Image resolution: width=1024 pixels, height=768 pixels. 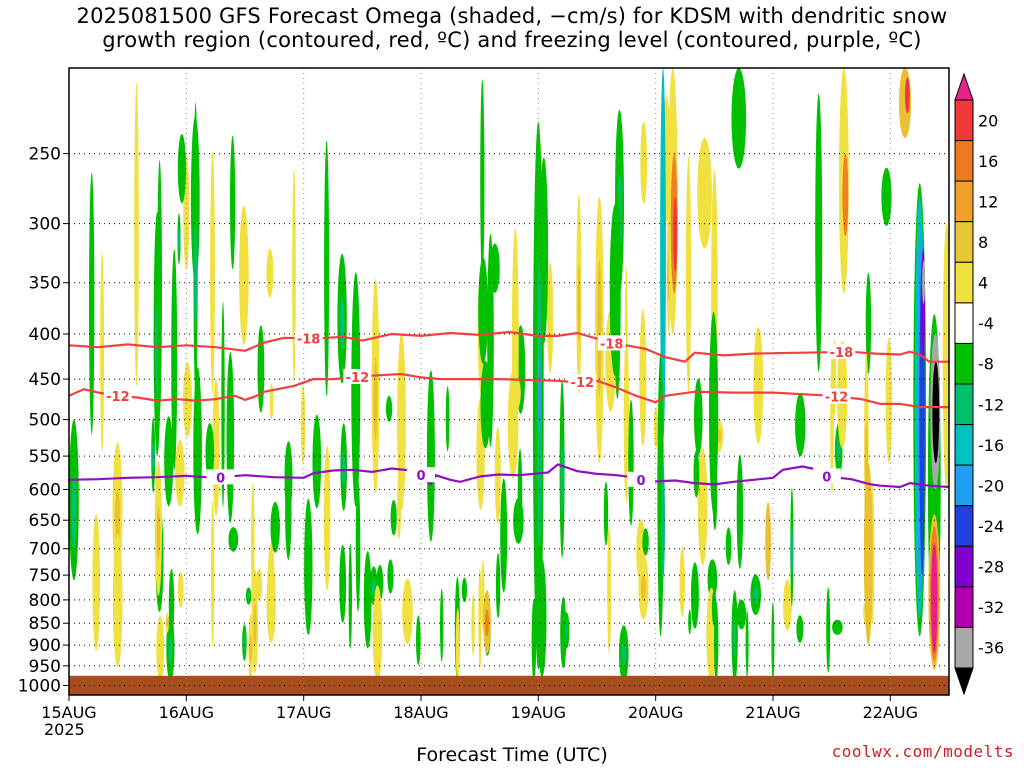 What do you see at coordinates (45, 421) in the screenshot?
I see `y-tick-label: 500` at bounding box center [45, 421].